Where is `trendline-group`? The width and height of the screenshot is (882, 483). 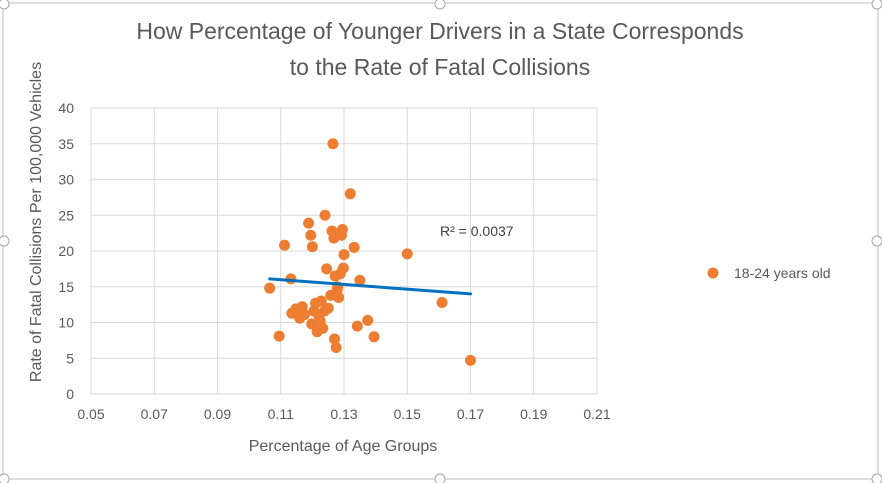
trendline-group is located at coordinates (370, 286).